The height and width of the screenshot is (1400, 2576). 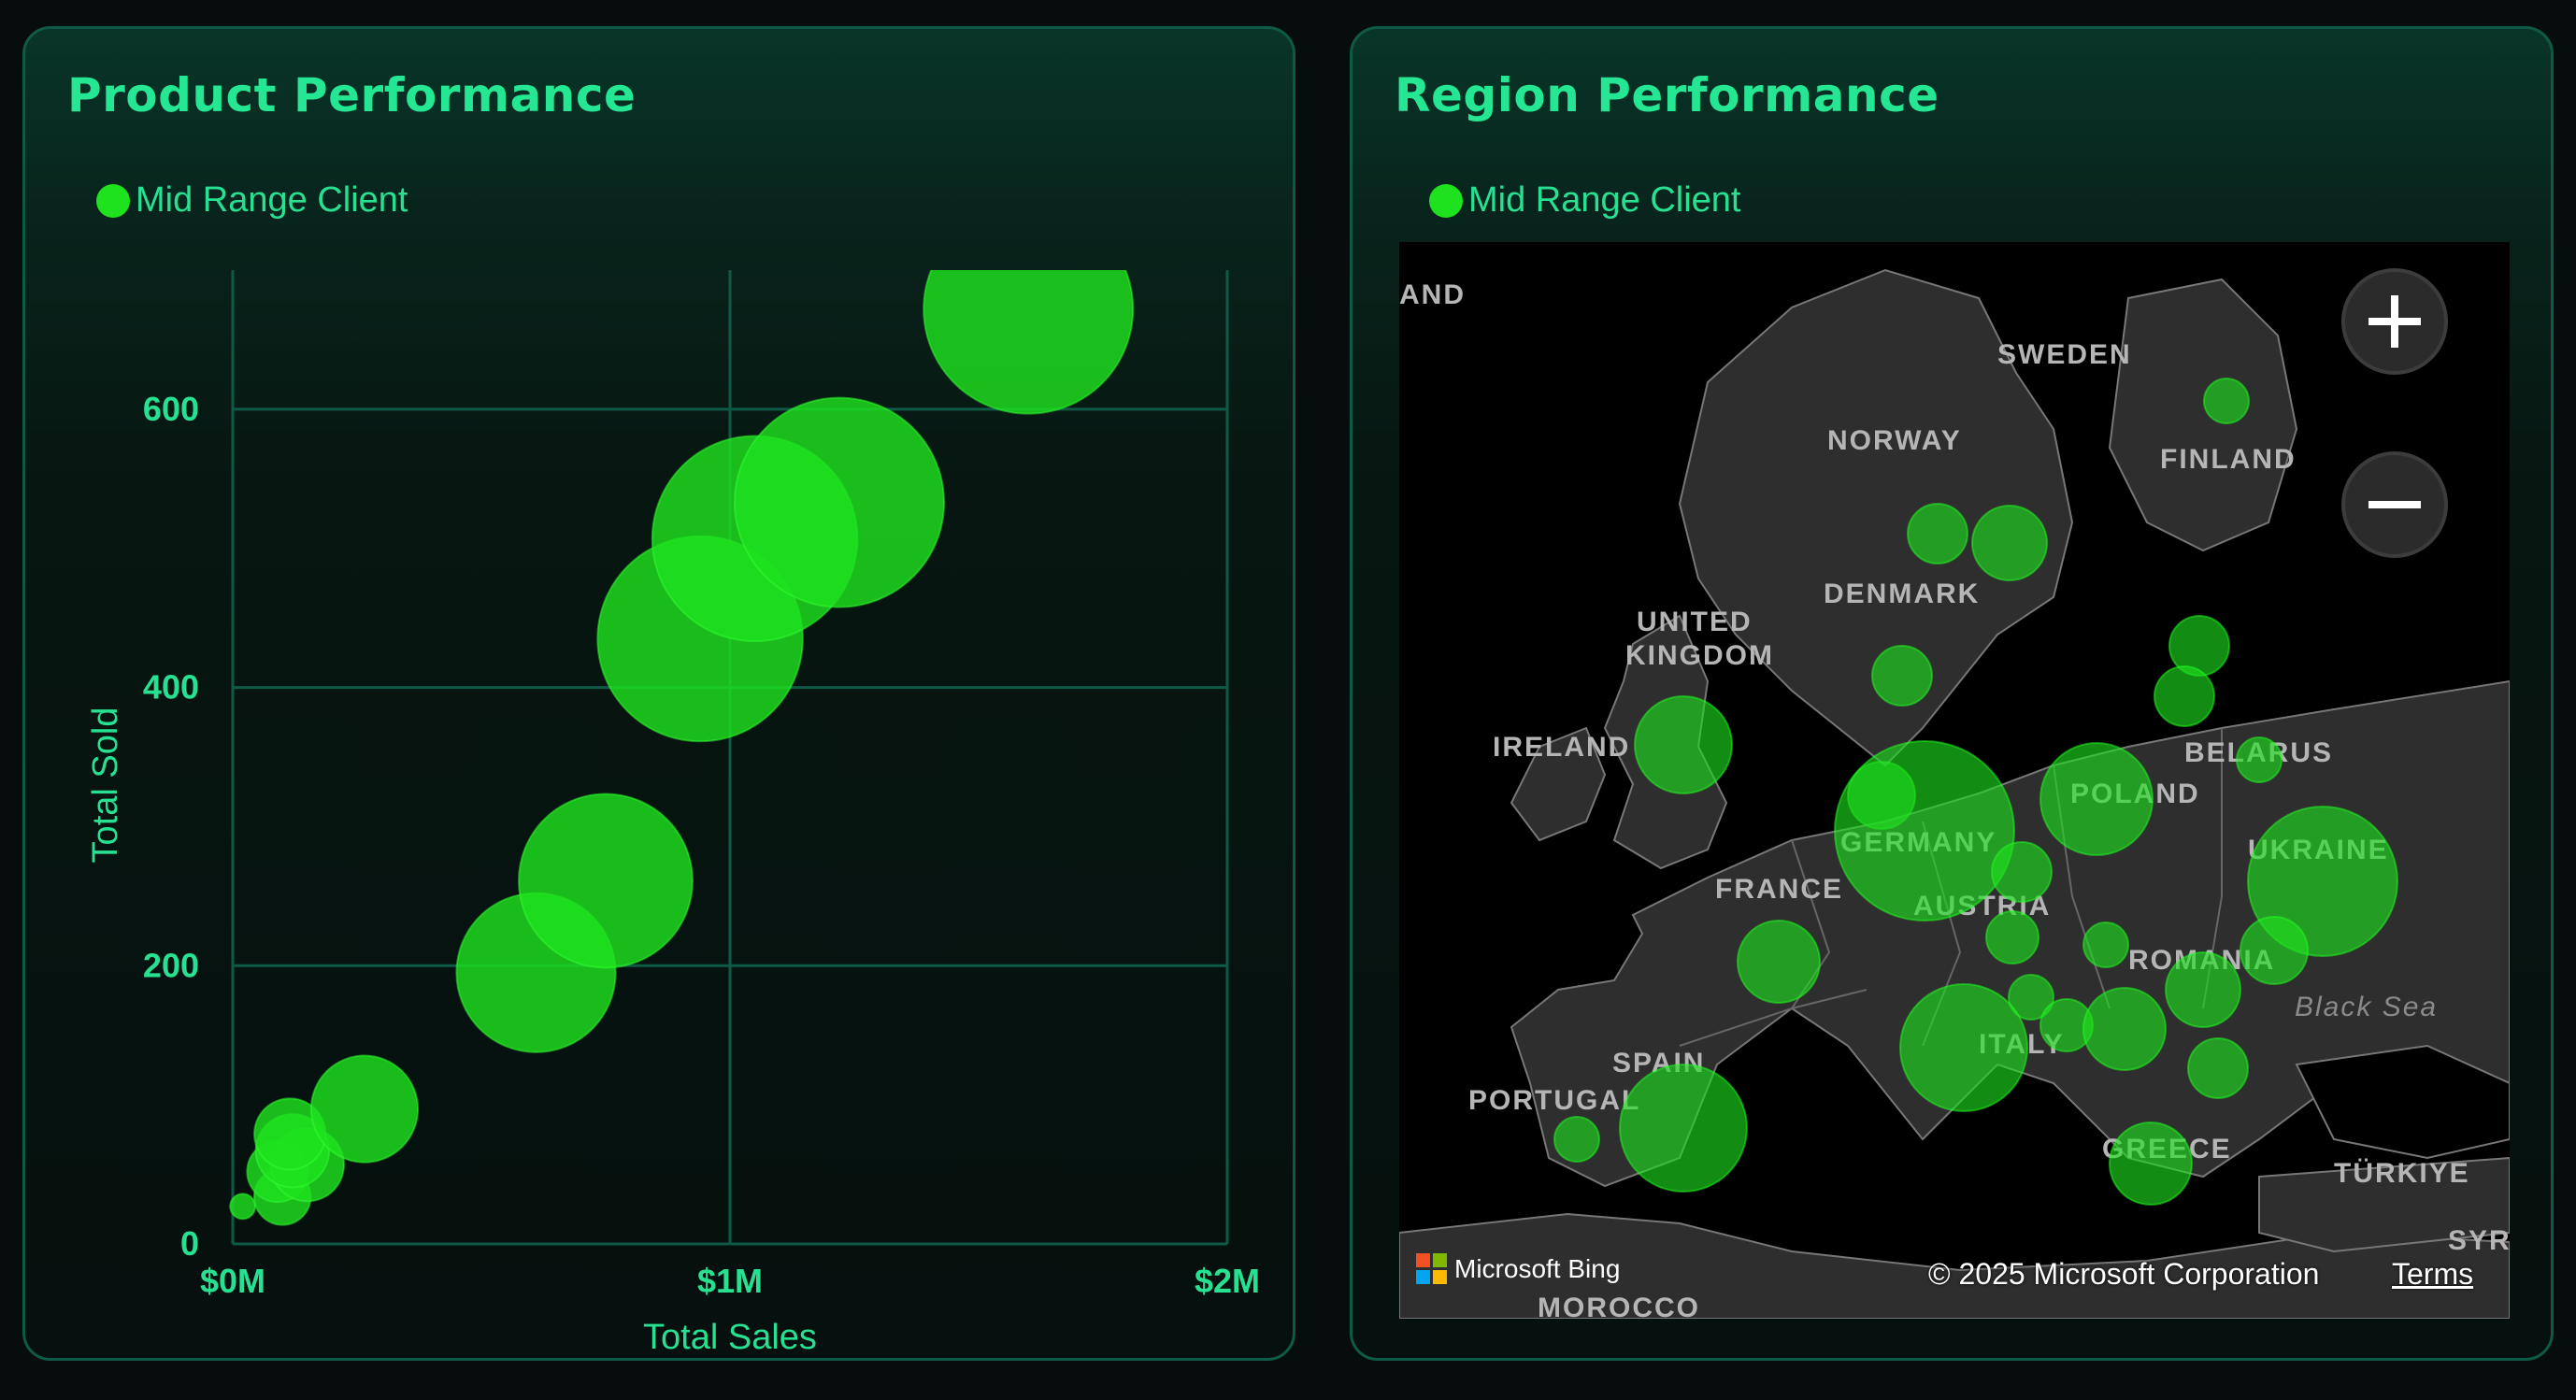 I want to click on x-tick-label: $2M, so click(x=1227, y=1281).